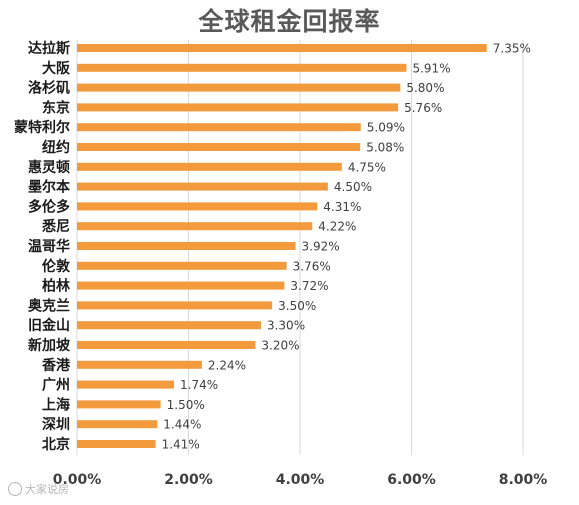  What do you see at coordinates (49, 88) in the screenshot?
I see `category-label: 洛杉矶` at bounding box center [49, 88].